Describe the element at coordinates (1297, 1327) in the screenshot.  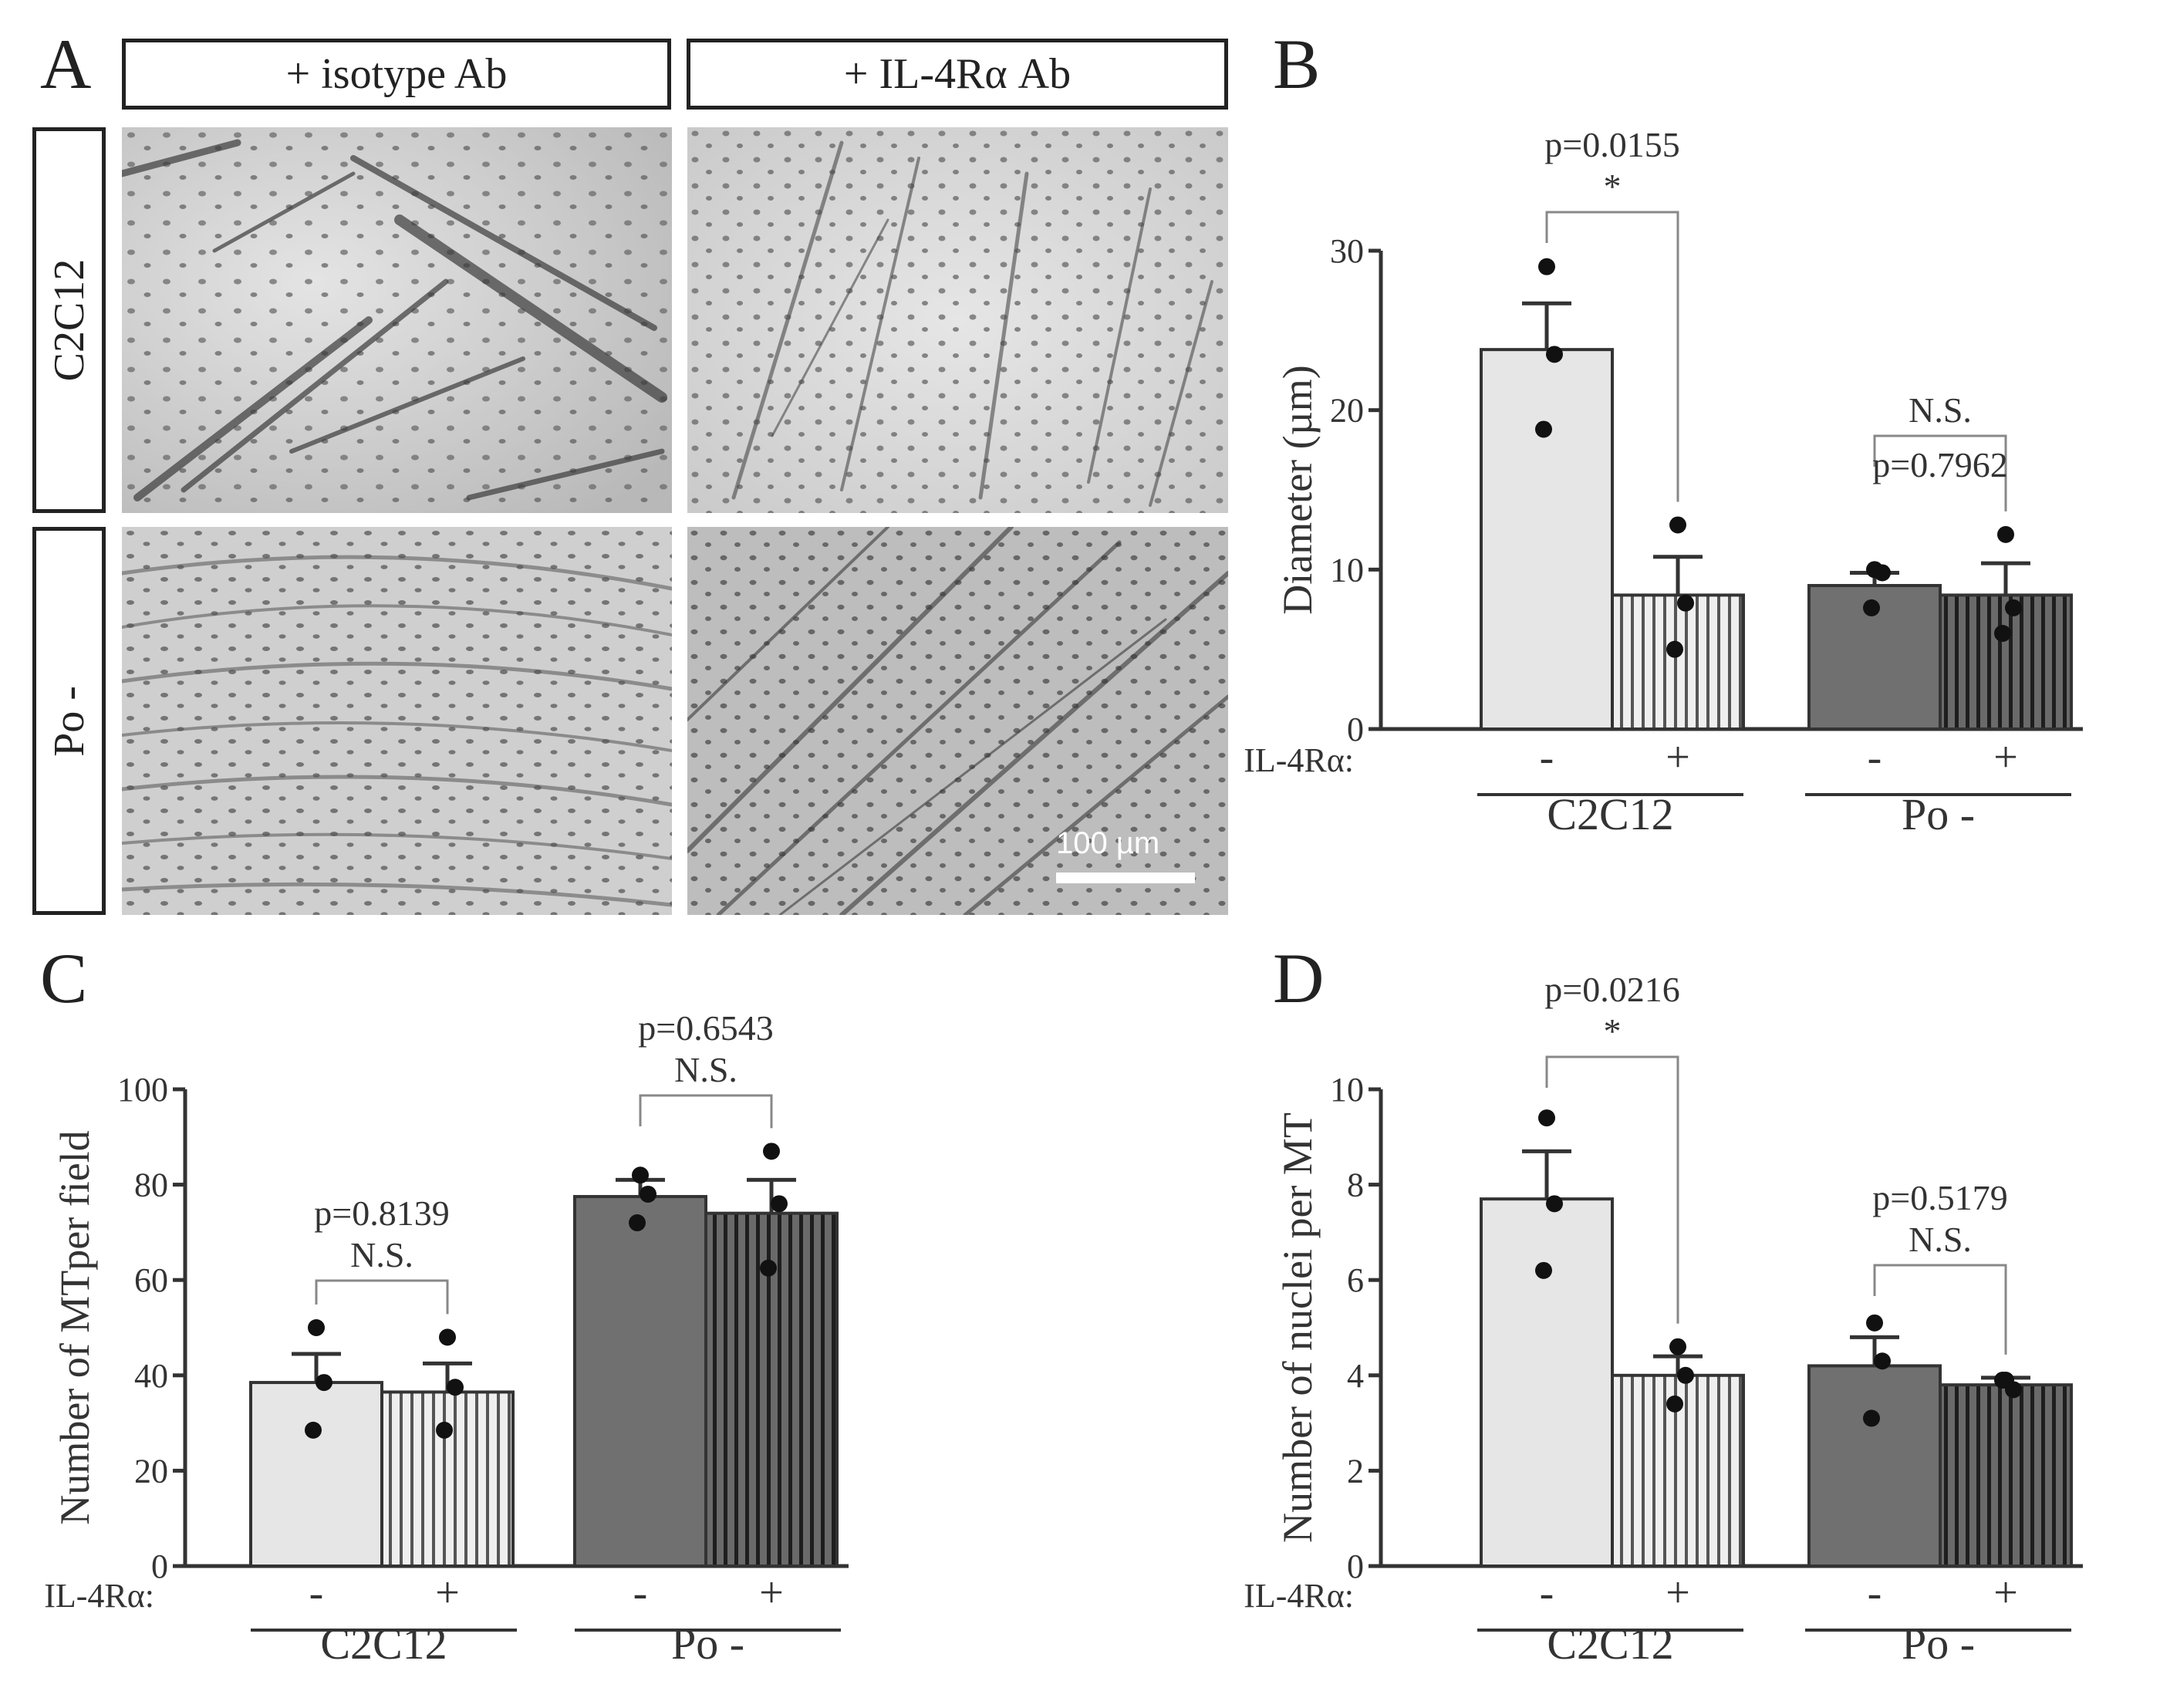
I see `chart-d-y-axis-label: Number of nuclei per MT` at that location.